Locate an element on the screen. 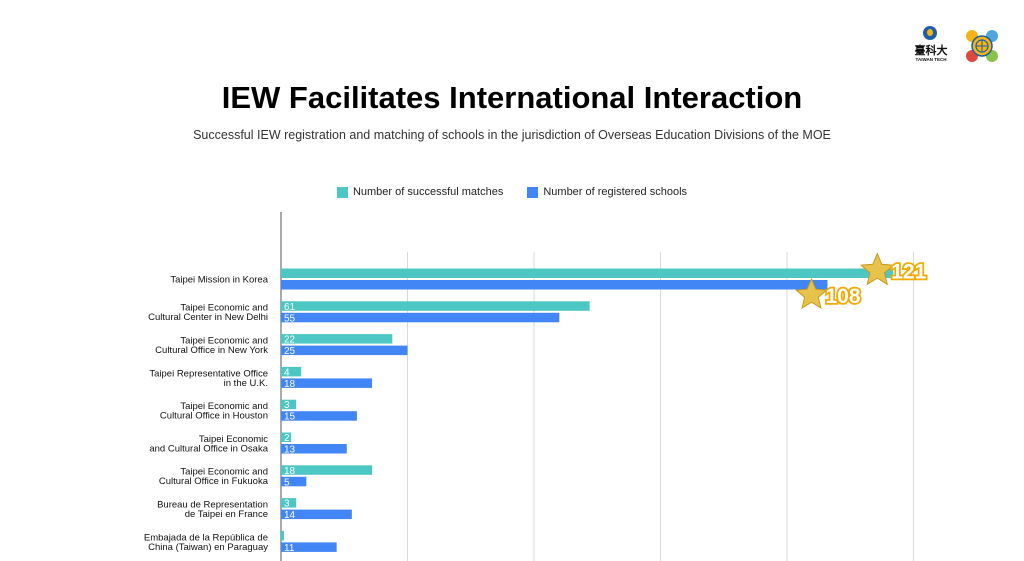 Image resolution: width=1024 pixels, height=561 pixels. legend-label-matches: Number of successful matches is located at coordinates (428, 192).